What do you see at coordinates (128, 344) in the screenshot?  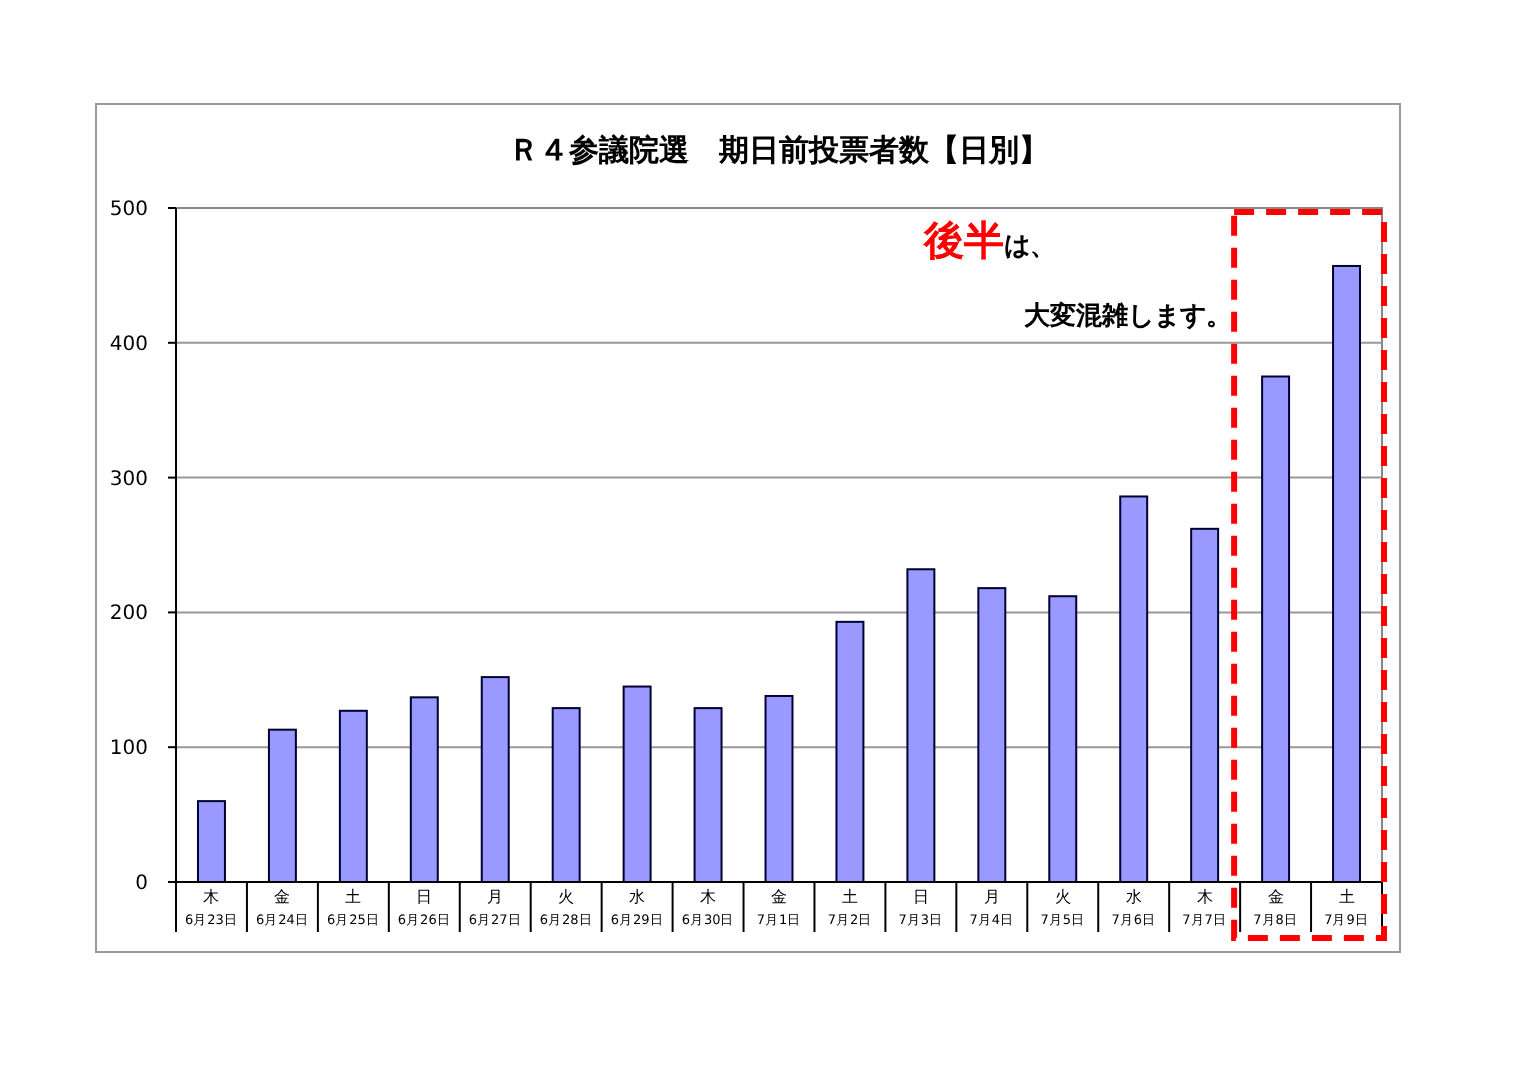 I see `y-tick-label: 400` at bounding box center [128, 344].